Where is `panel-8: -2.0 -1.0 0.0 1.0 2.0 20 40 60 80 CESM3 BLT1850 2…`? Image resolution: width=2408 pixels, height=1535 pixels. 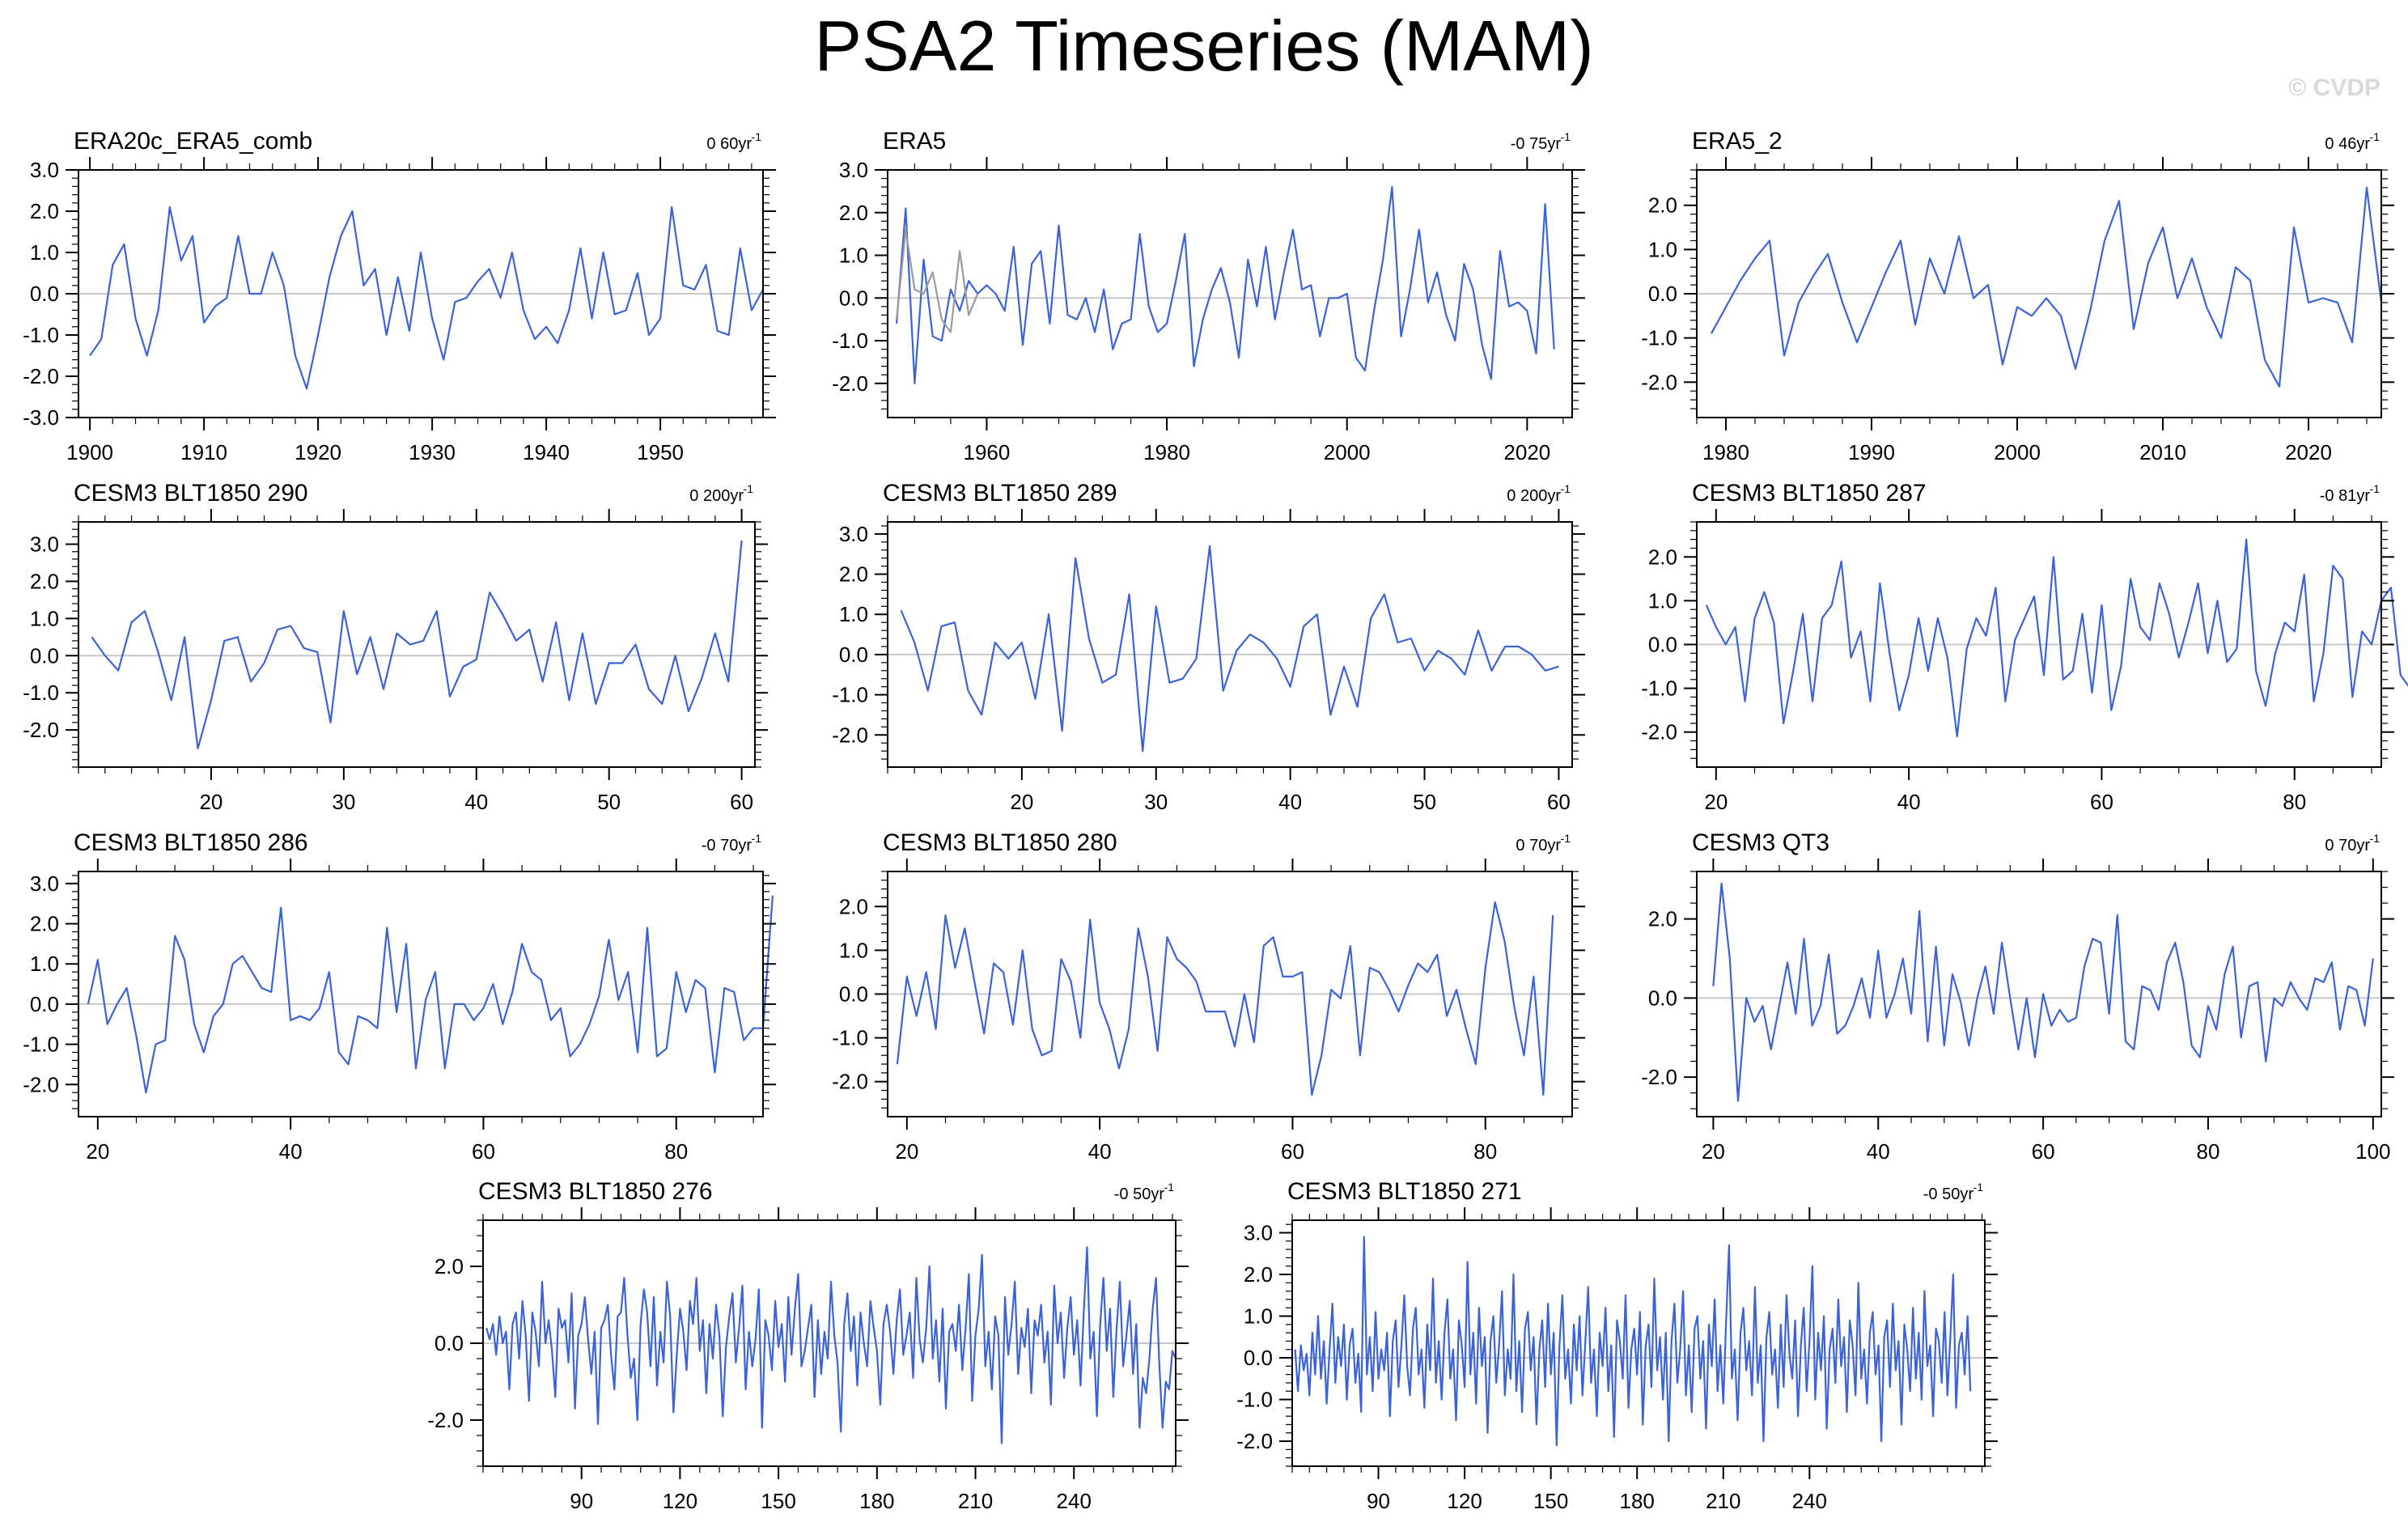
panel-8: -2.0 -1.0 0.0 1.0 2.0 20 40 60 80 CESM3 BLT1850 2… is located at coordinates (1208, 996).